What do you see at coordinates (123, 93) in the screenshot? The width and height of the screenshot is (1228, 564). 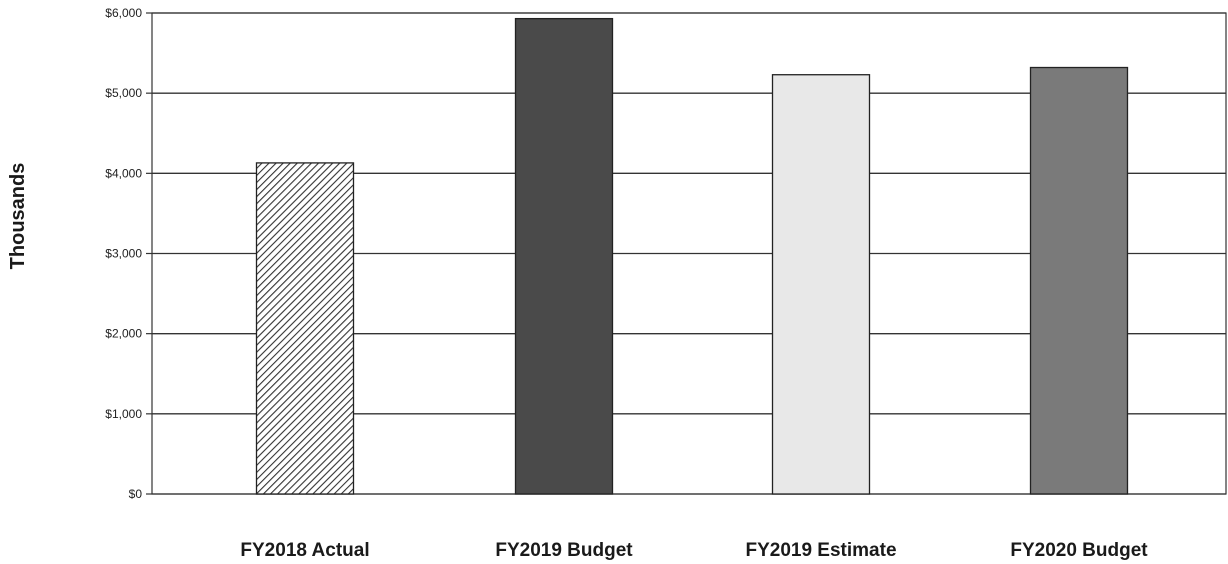 I see `y-tick-label: $5,000` at bounding box center [123, 93].